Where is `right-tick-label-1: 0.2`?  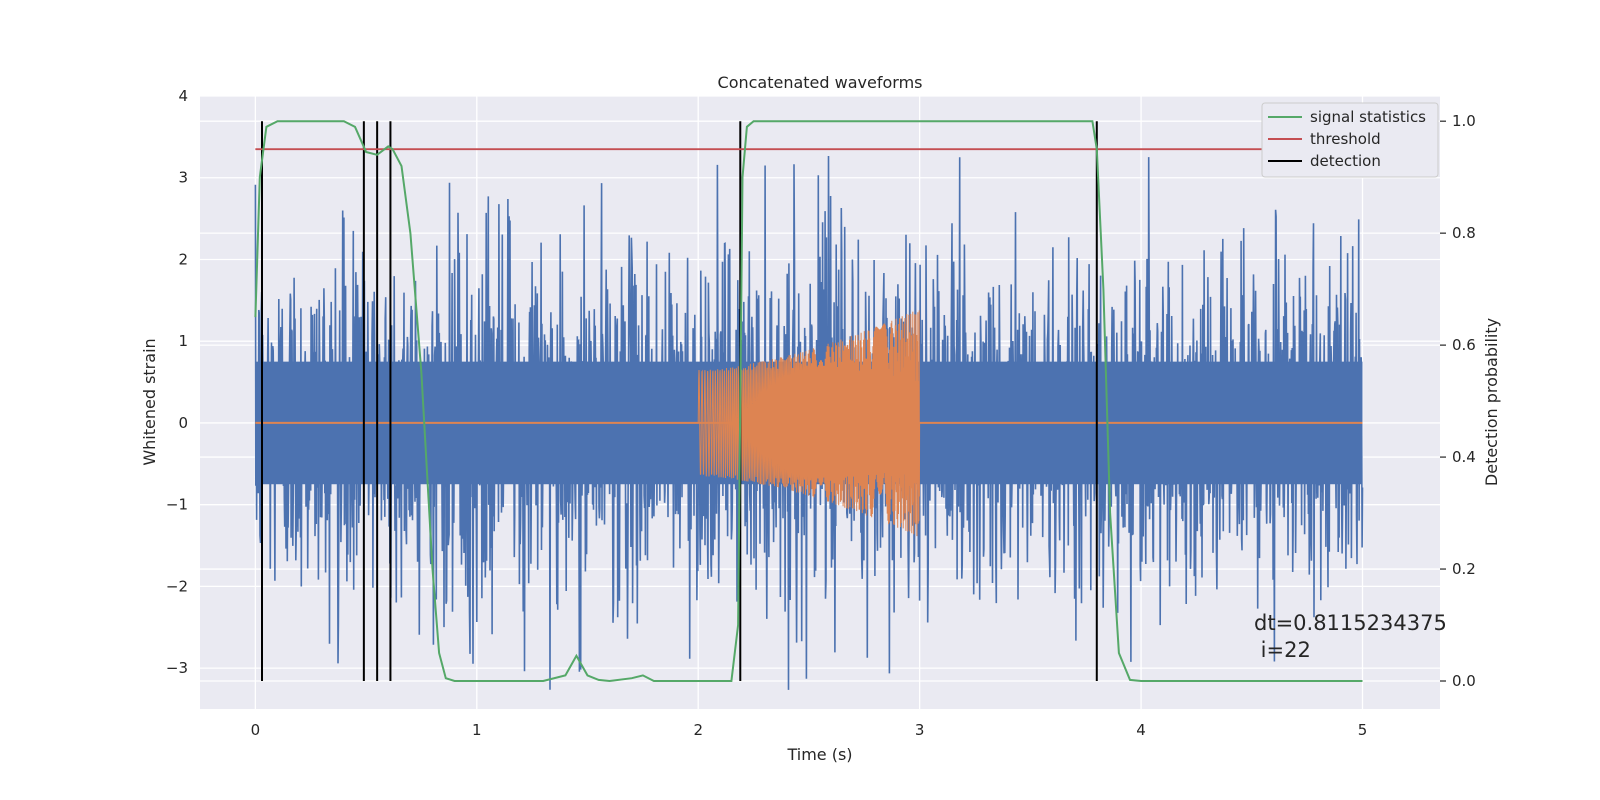 right-tick-label-1: 0.2 is located at coordinates (1464, 569).